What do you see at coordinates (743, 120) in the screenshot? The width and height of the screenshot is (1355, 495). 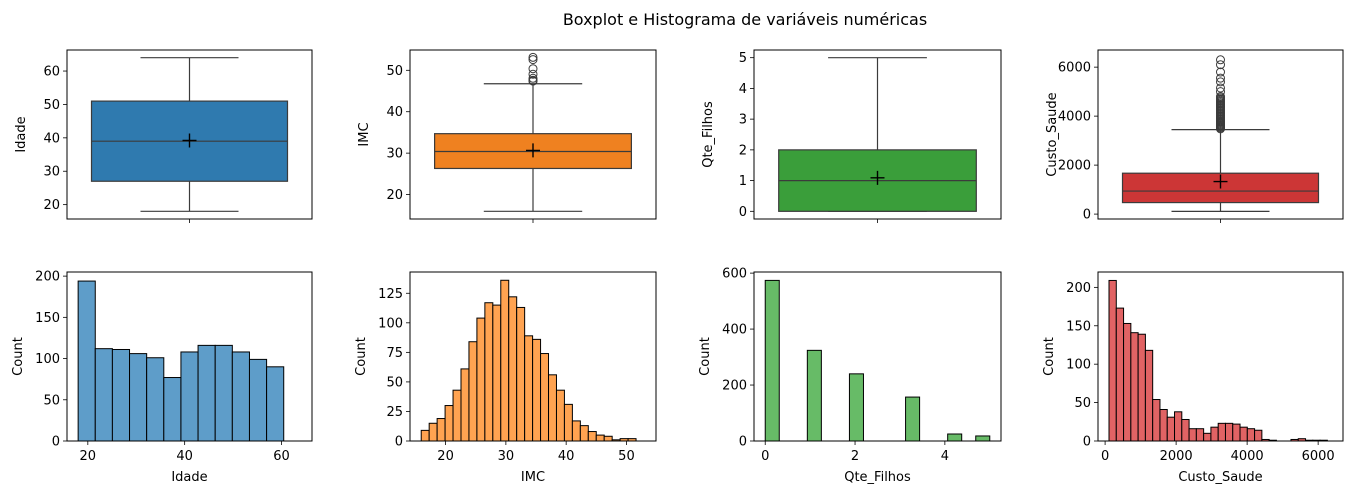 I see `y-tick-label: 3` at bounding box center [743, 120].